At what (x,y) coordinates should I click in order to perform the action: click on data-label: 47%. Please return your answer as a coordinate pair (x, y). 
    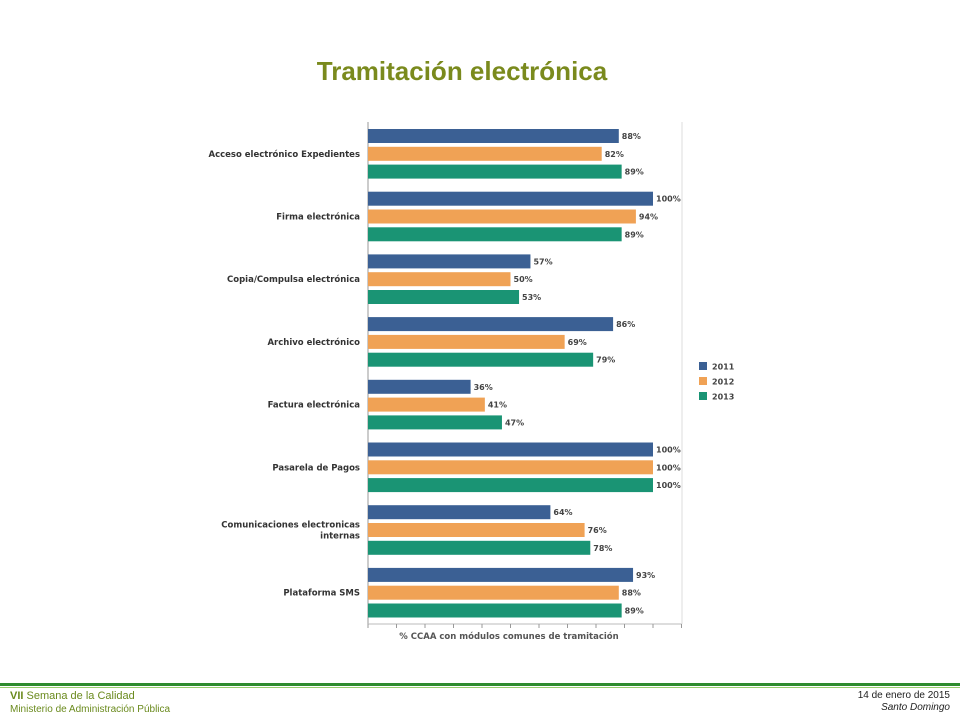
    Looking at the image, I should click on (514, 422).